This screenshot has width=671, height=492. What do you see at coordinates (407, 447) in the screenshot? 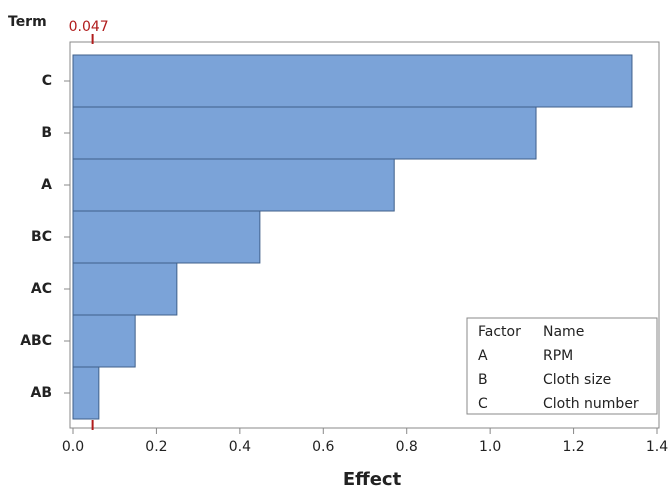
I see `x-tick-label: 0.8` at bounding box center [407, 447].